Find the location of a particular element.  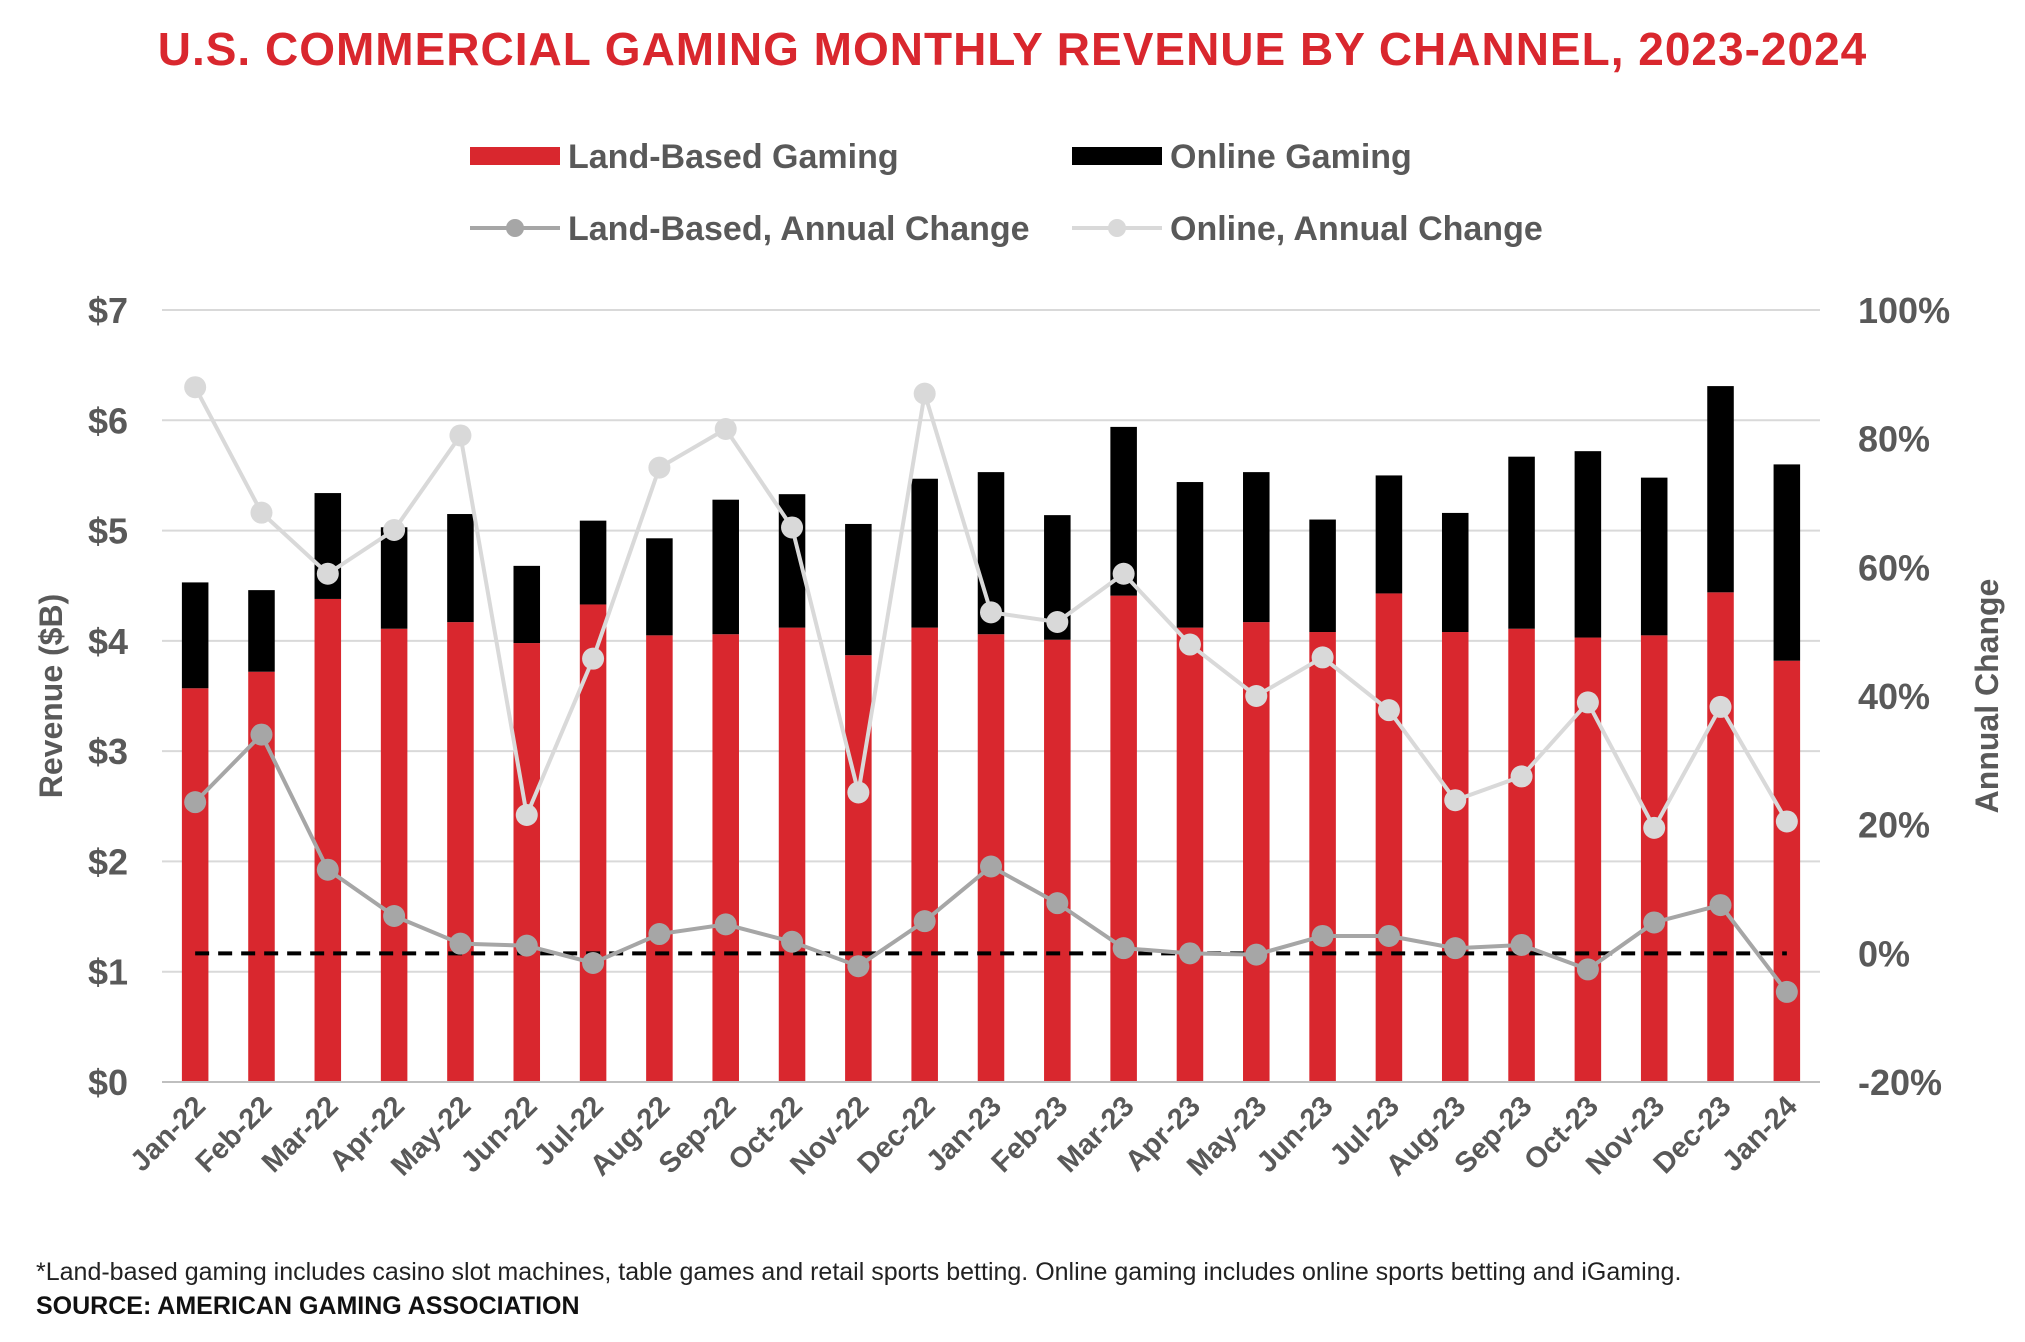

legend-label: Land-Based Gaming is located at coordinates (733, 157).